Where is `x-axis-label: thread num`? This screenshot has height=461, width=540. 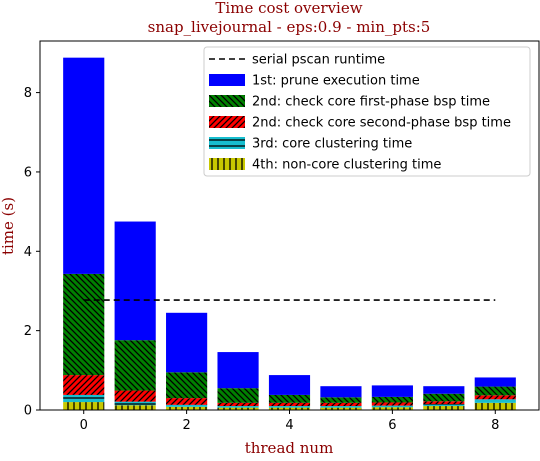 x-axis-label: thread num is located at coordinates (289, 447).